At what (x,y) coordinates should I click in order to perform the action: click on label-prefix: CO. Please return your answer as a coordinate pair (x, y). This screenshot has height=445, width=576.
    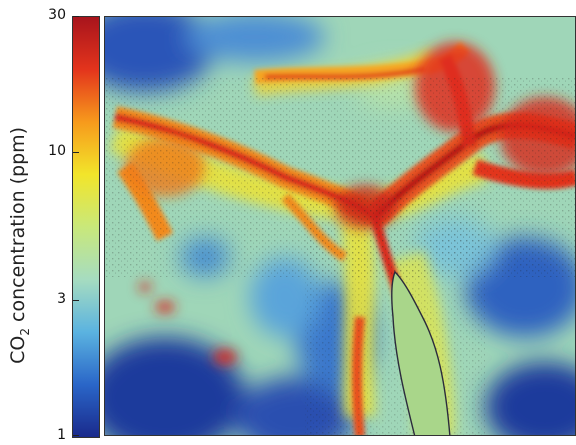
    Looking at the image, I should click on (17, 349).